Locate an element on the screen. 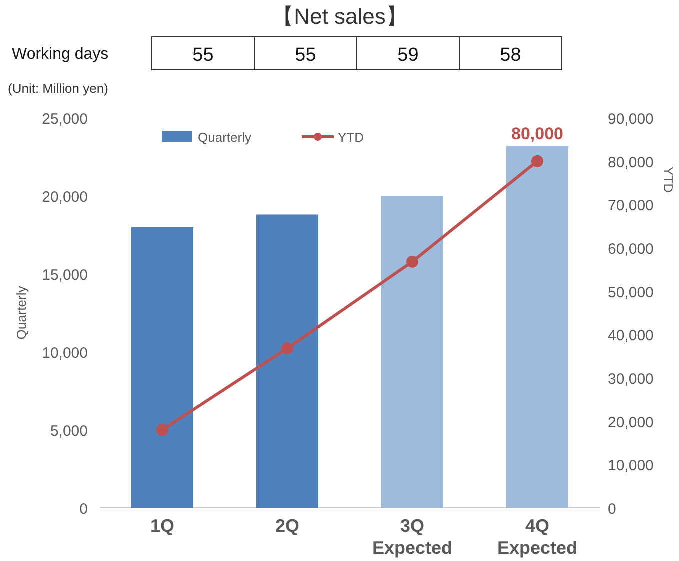 The width and height of the screenshot is (679, 561). y2-tick-label: 30,000 is located at coordinates (631, 379).